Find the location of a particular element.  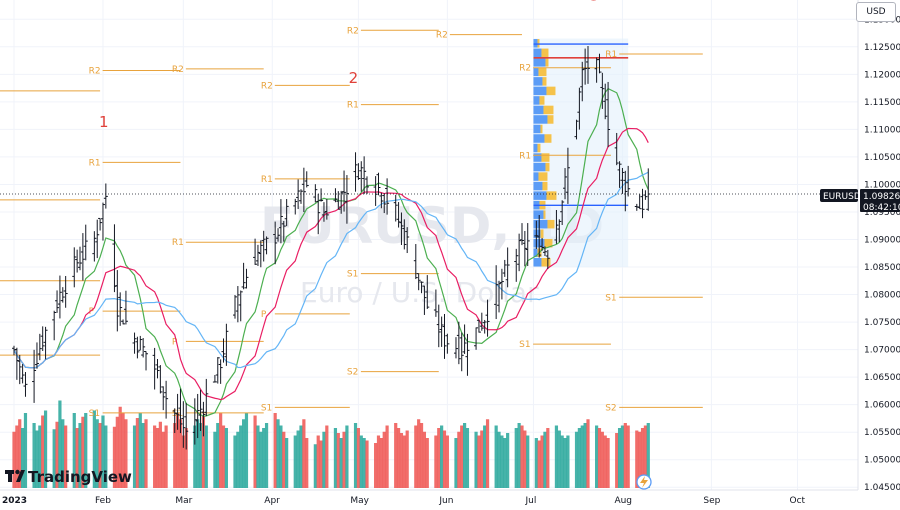

time-tick-label: May is located at coordinates (359, 501).